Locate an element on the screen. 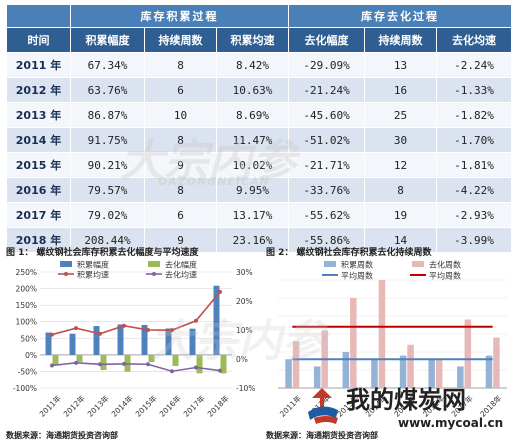 This screenshot has height=441, width=515. table-cell: -33.76% is located at coordinates (327, 190).